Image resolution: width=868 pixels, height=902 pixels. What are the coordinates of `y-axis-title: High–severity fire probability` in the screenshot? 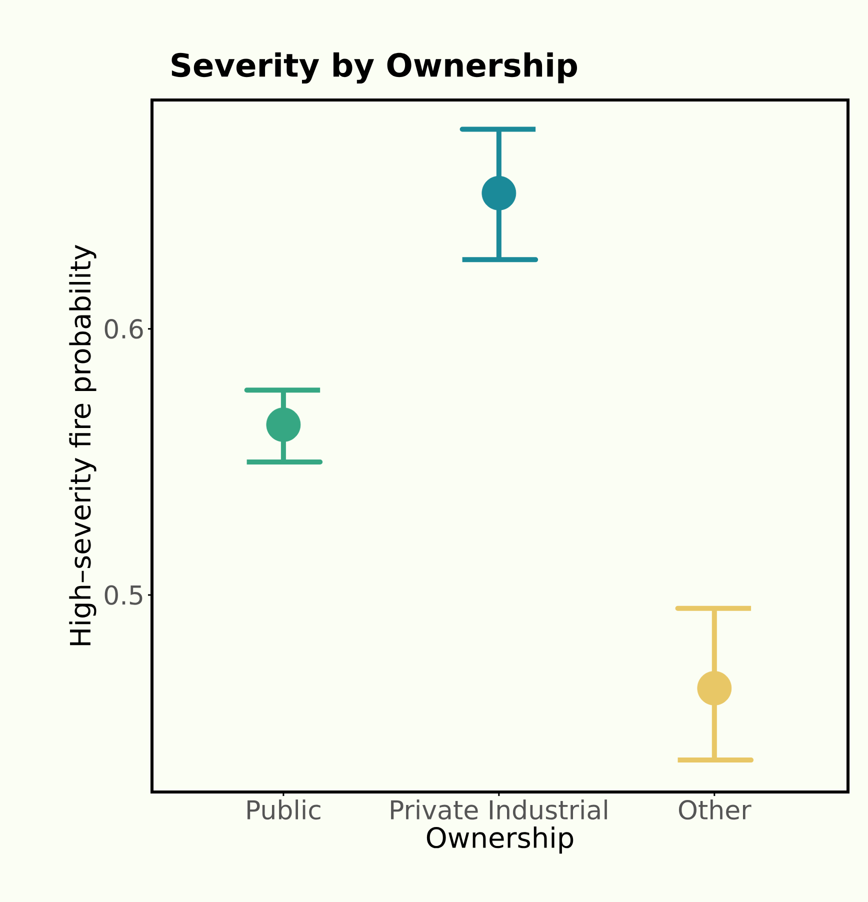 It's located at (82, 445).